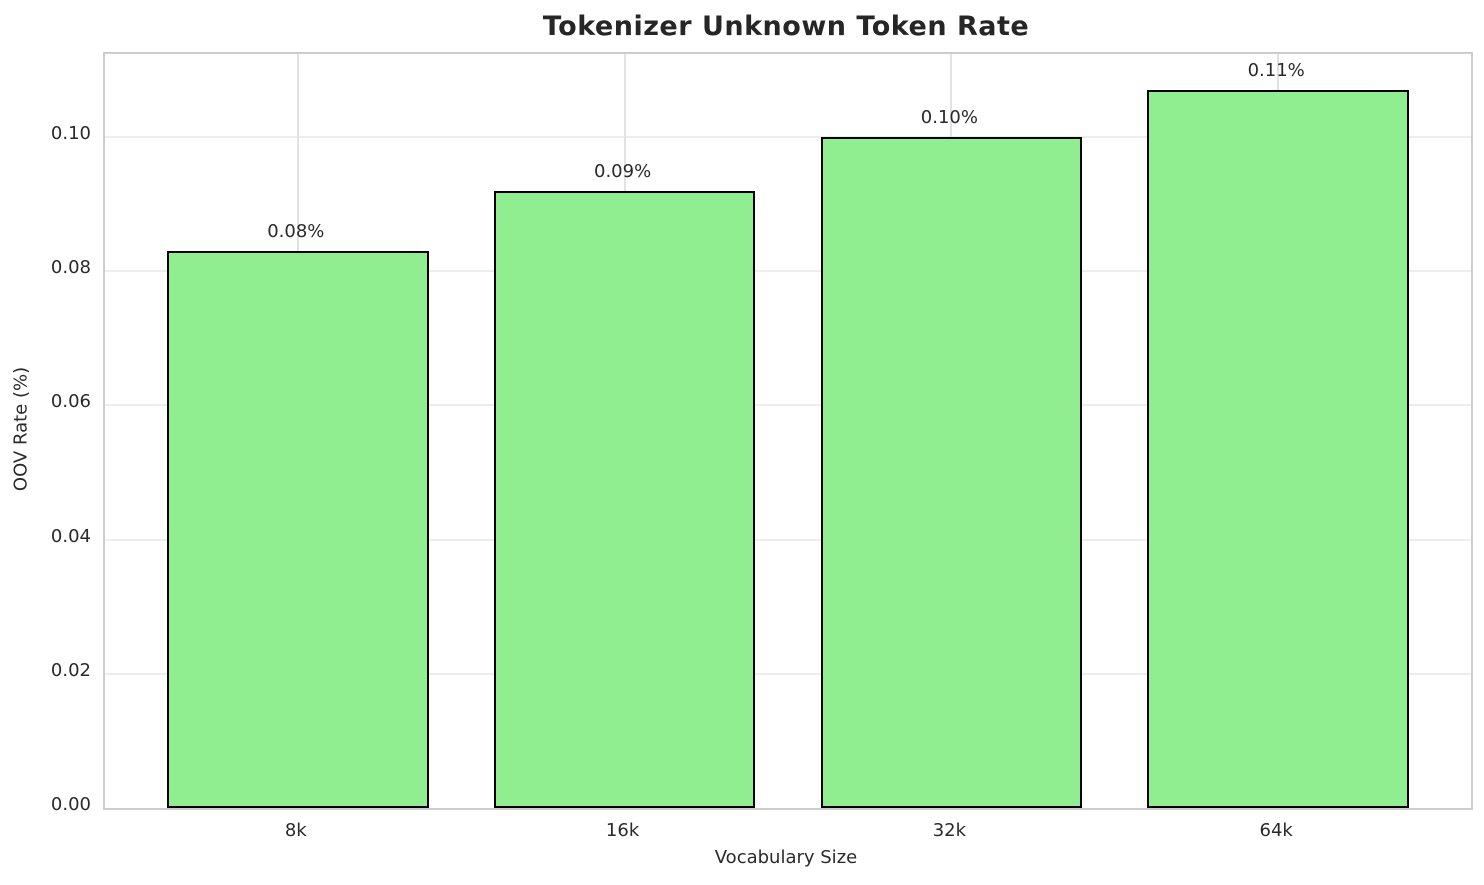 The image size is (1484, 885). I want to click on y-axis-label: OOV Rate (%), so click(21, 429).